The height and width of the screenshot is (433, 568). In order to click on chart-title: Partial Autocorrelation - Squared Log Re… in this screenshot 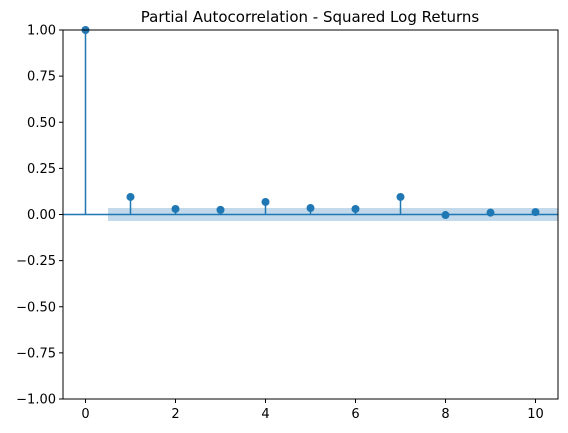, I will do `click(310, 17)`.